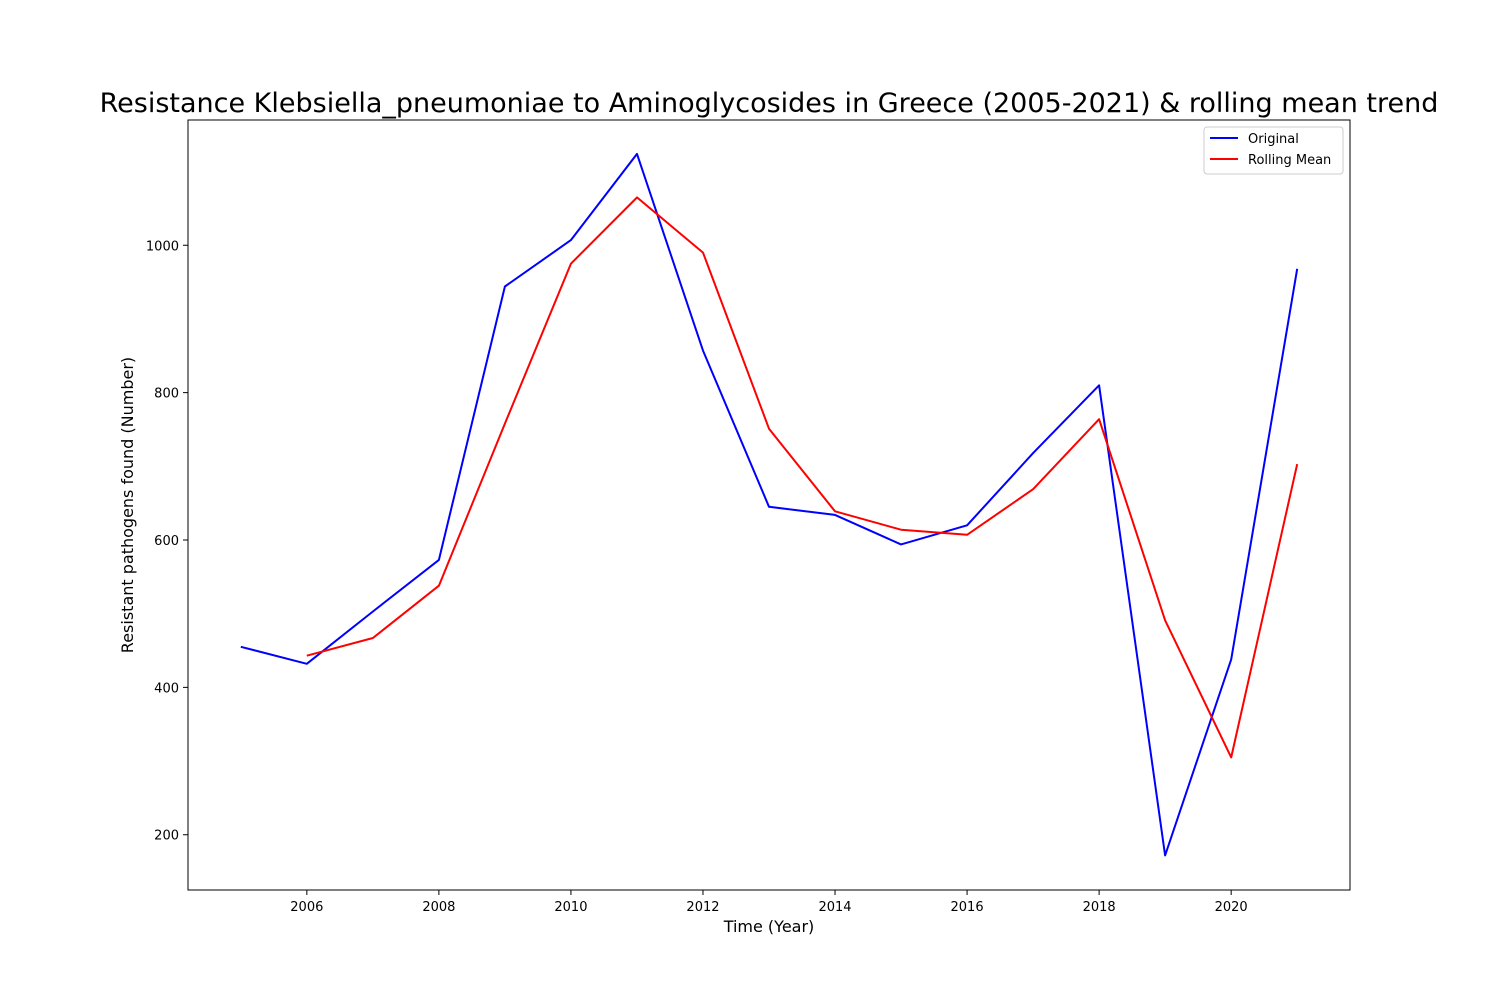  What do you see at coordinates (570, 907) in the screenshot?
I see `x-tick-label: 2010` at bounding box center [570, 907].